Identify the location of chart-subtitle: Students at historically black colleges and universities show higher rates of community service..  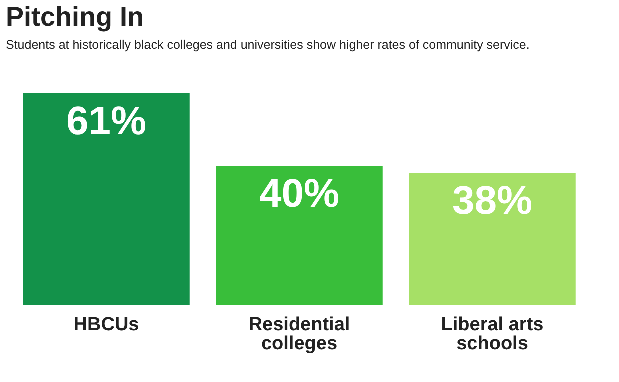
(268, 45).